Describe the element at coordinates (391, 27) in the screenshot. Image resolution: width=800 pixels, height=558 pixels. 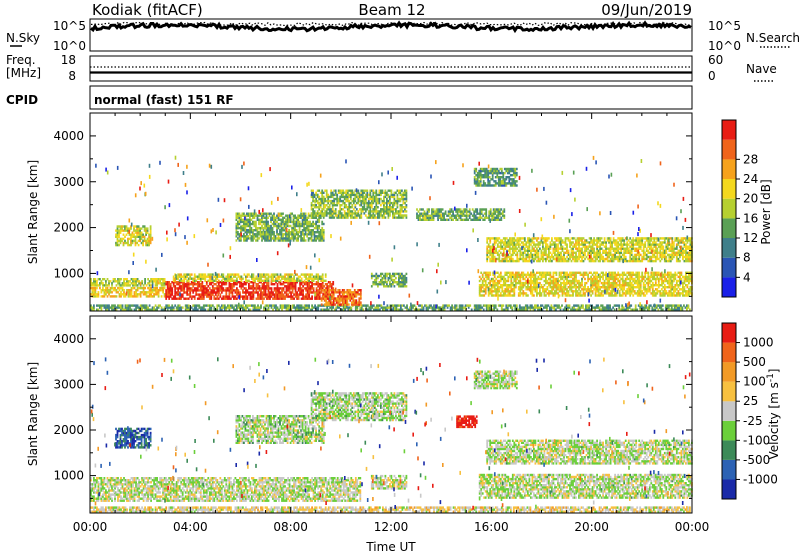
I see `nsky-noise-trace` at that location.